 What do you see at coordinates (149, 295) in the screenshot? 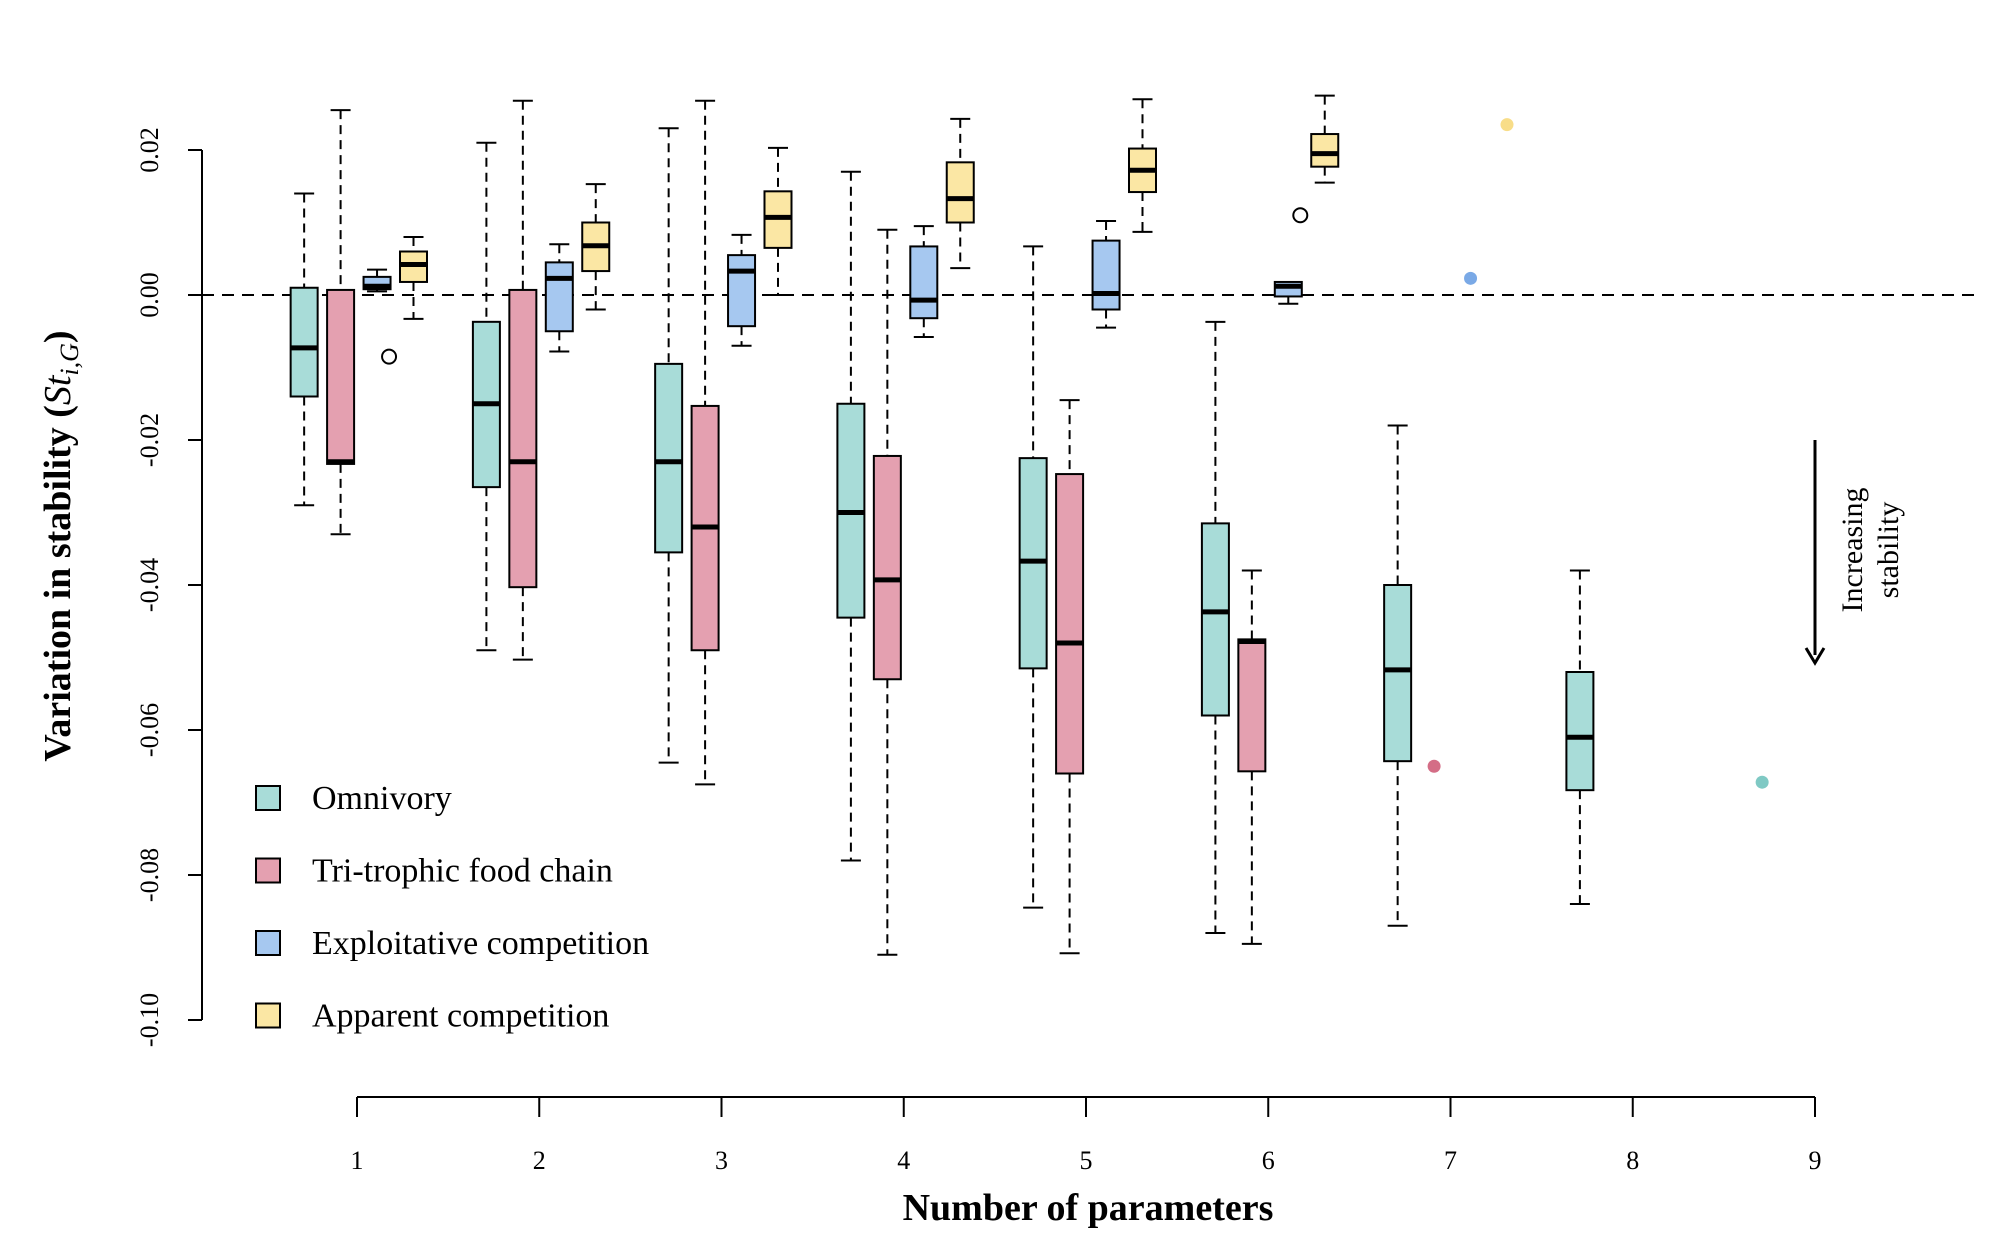
I see `y-tick-label: 0.00` at bounding box center [149, 295].